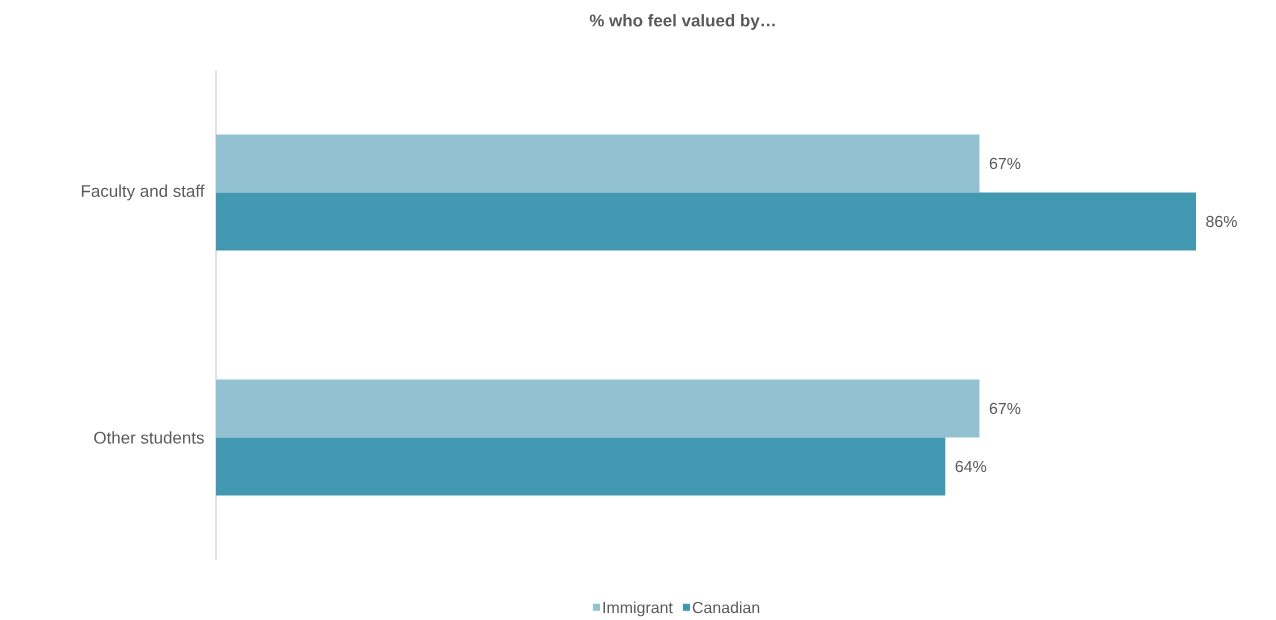 This screenshot has width=1276, height=620. I want to click on data-label: 64%, so click(971, 466).